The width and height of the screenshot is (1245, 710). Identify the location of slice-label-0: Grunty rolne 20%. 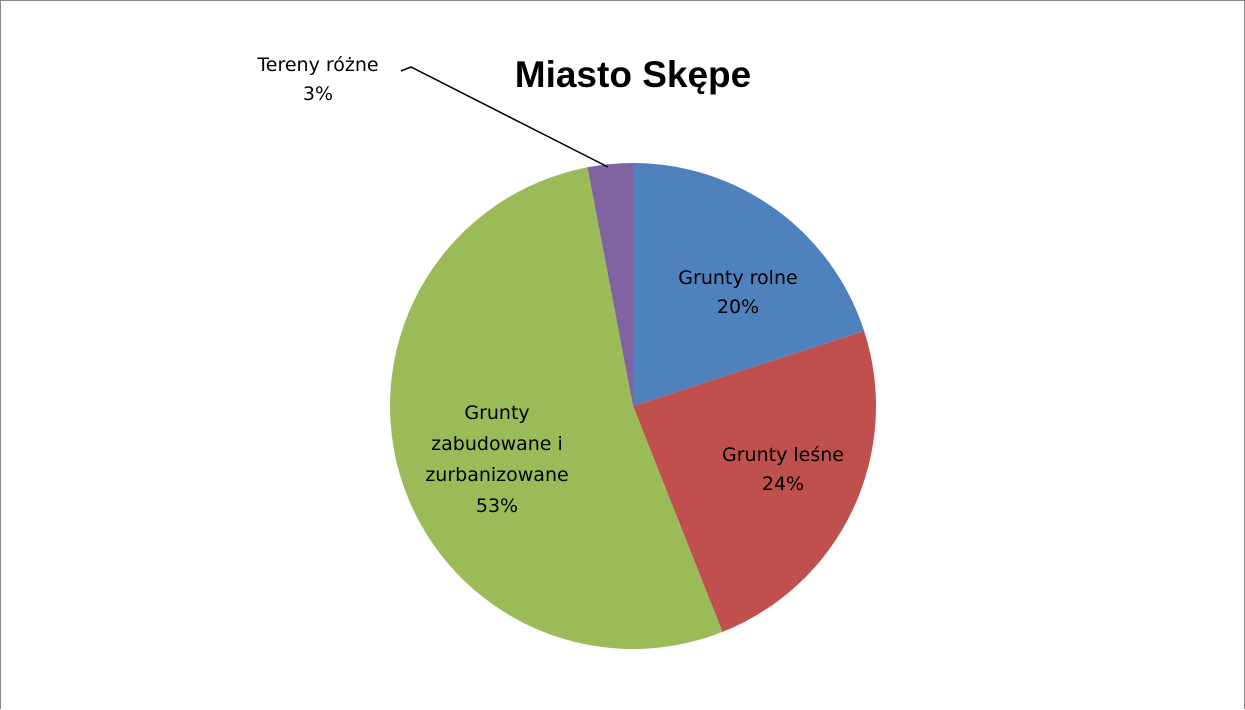
(737, 292).